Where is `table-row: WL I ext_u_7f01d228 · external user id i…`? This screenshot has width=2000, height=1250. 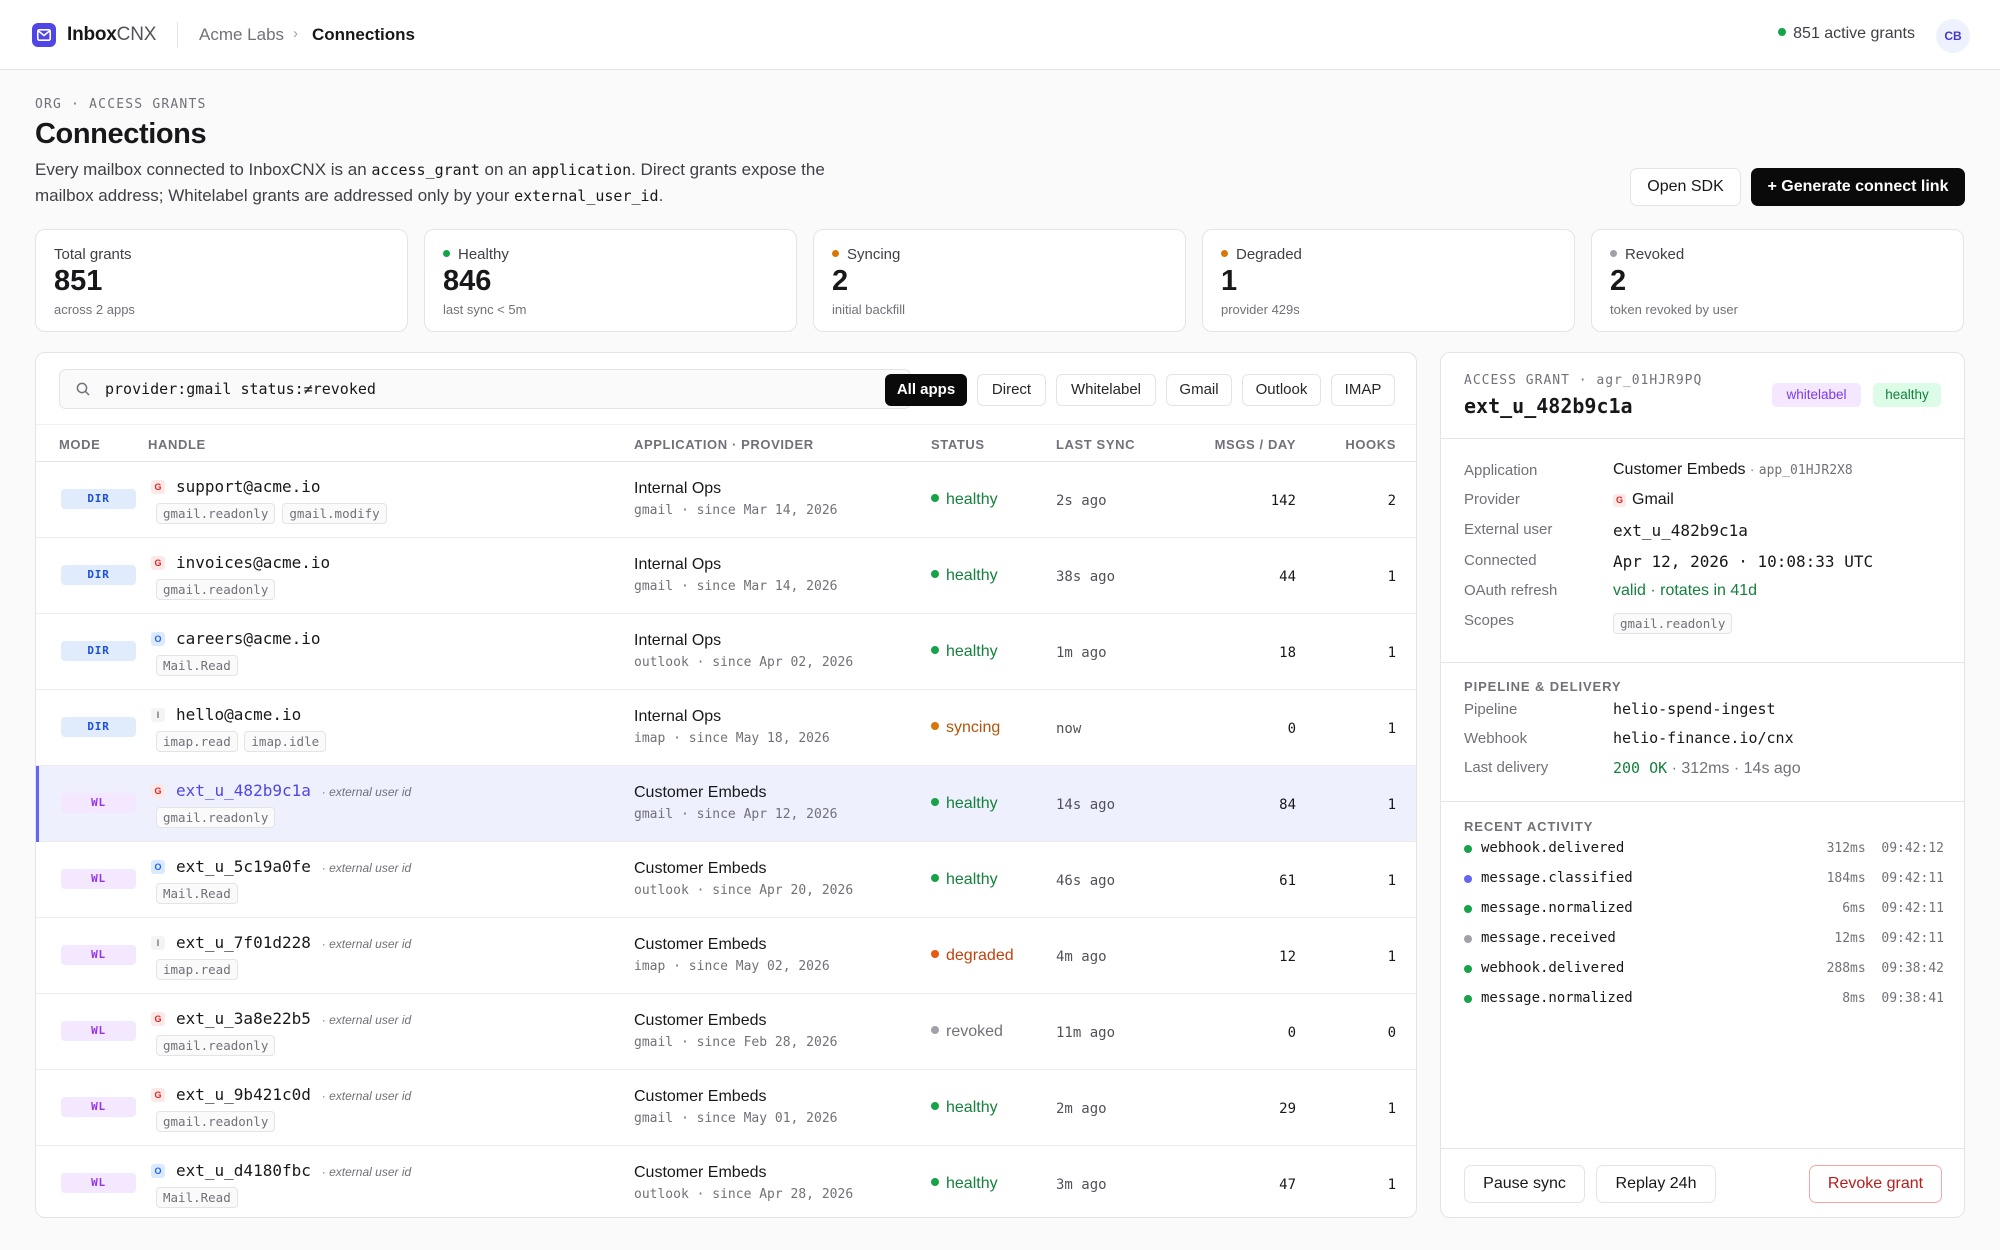 table-row: WL I ext_u_7f01d228 · external user id i… is located at coordinates (726, 956).